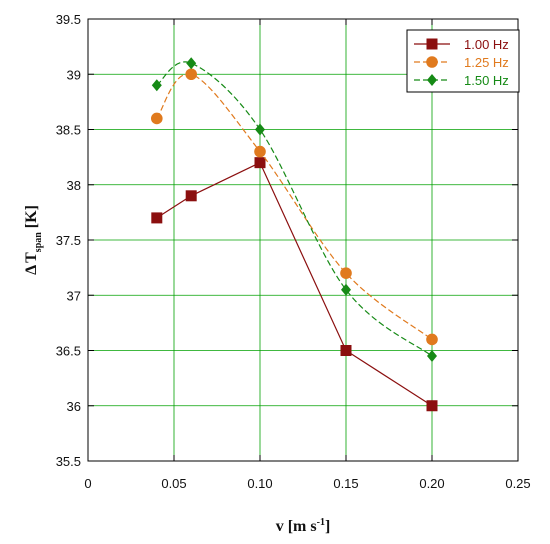 This screenshot has height=544, width=550. I want to click on y-tick-label: 38.5, so click(68, 130).